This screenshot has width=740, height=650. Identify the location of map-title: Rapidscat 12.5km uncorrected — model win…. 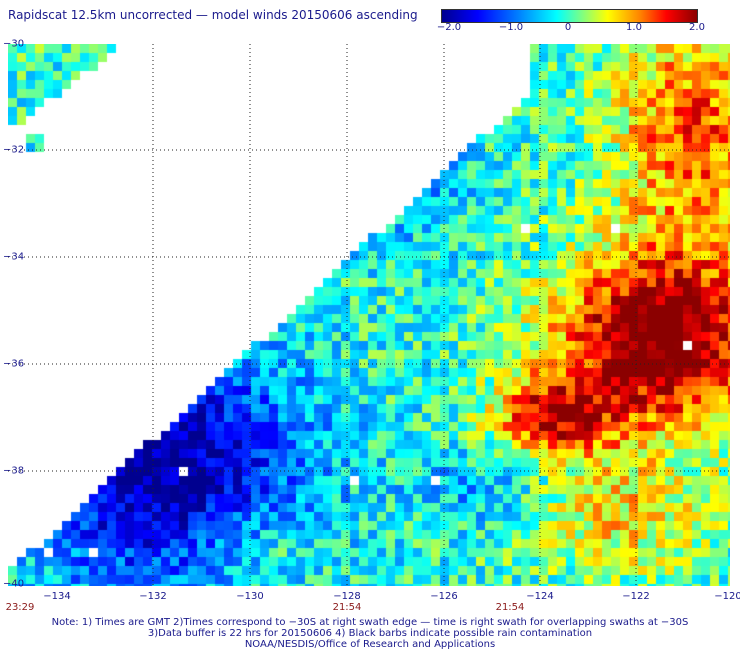
(213, 15).